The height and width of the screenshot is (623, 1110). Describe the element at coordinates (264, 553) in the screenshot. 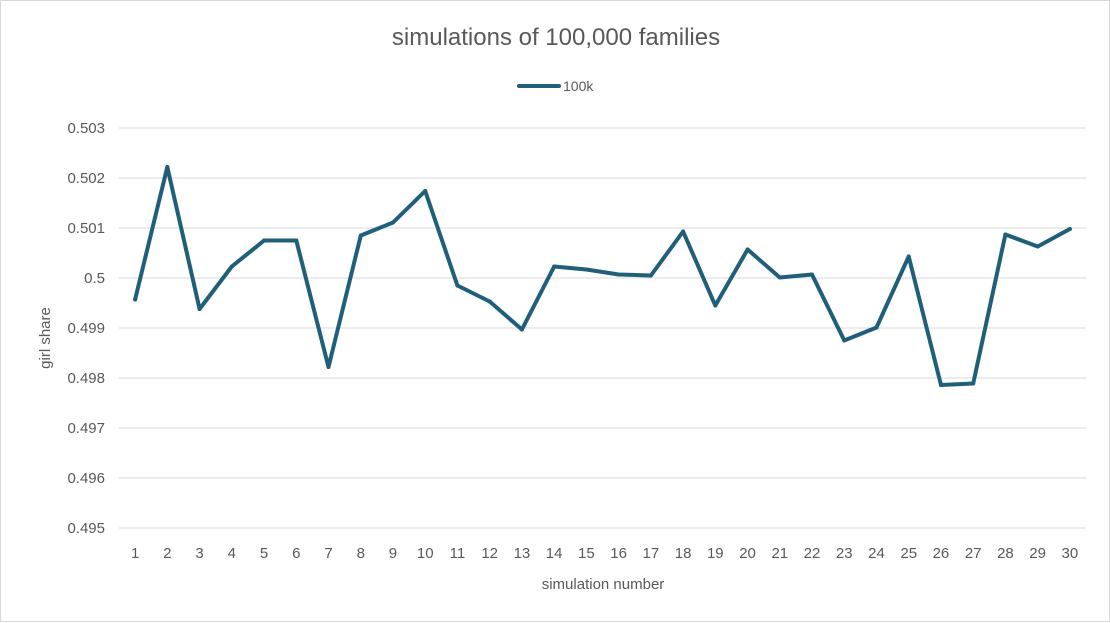

I see `x-tick-label: 5` at that location.